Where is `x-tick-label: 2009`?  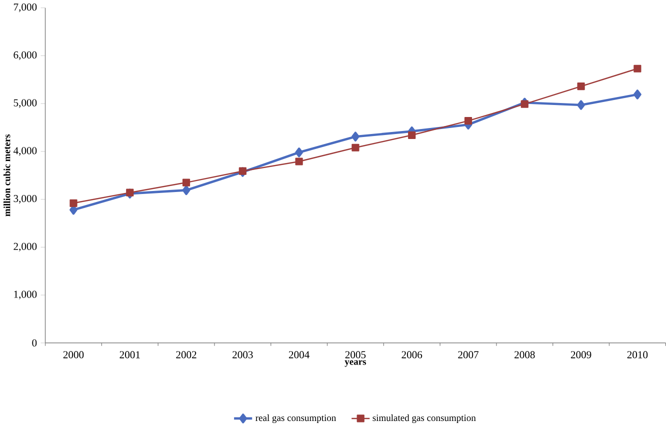
x-tick-label: 2009 is located at coordinates (581, 354).